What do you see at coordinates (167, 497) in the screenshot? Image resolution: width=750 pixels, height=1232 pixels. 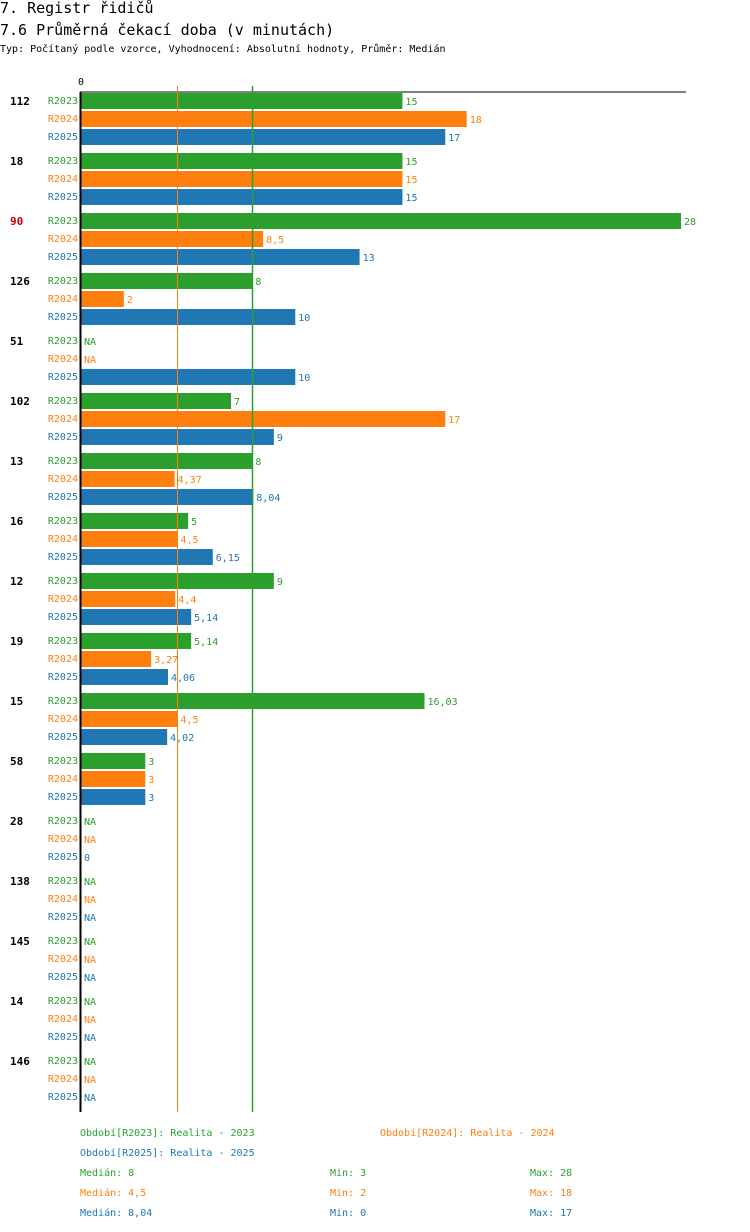 I see `bar-13-r2025` at bounding box center [167, 497].